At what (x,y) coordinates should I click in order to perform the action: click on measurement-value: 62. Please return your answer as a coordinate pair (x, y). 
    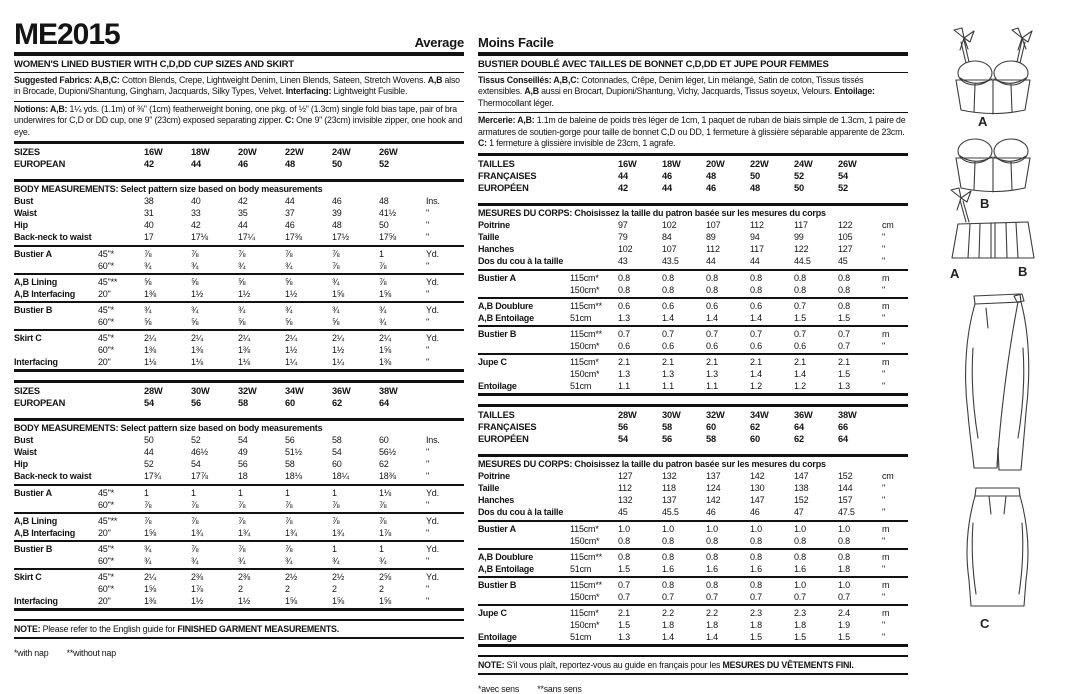
    Looking at the image, I should click on (384, 464).